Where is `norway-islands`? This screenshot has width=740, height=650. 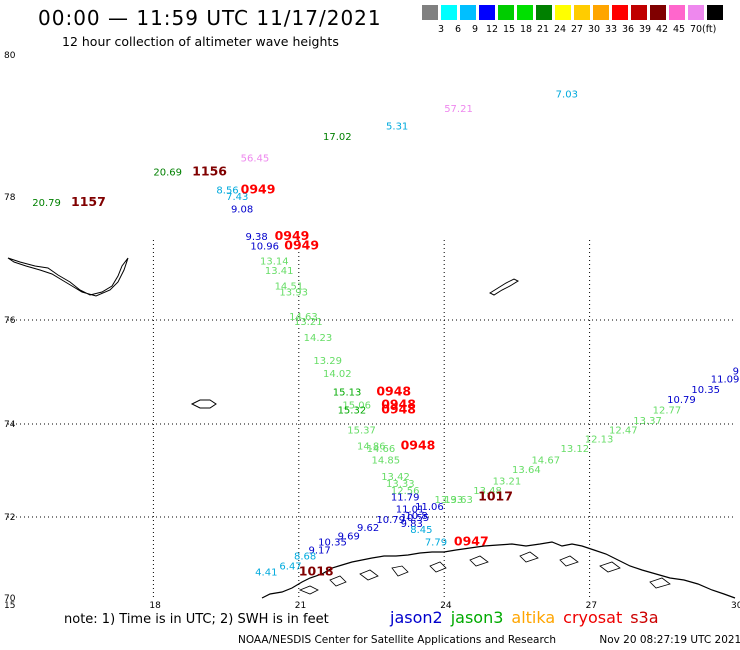
norway-islands is located at coordinates (484, 573).